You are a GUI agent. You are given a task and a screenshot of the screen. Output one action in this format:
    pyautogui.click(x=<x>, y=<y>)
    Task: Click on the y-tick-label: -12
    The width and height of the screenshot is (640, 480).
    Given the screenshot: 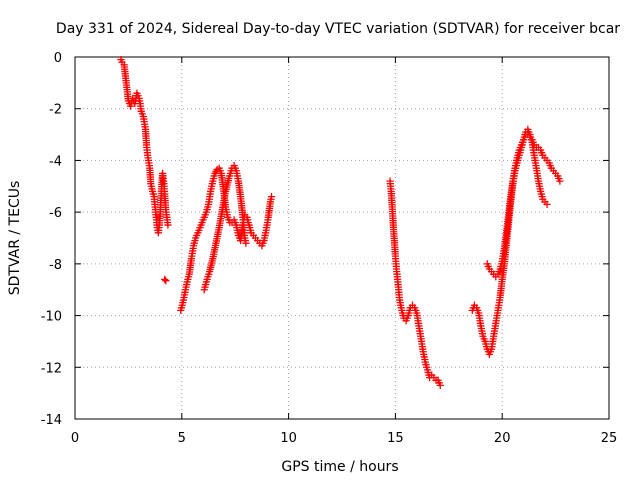 What is the action you would take?
    pyautogui.click(x=51, y=368)
    